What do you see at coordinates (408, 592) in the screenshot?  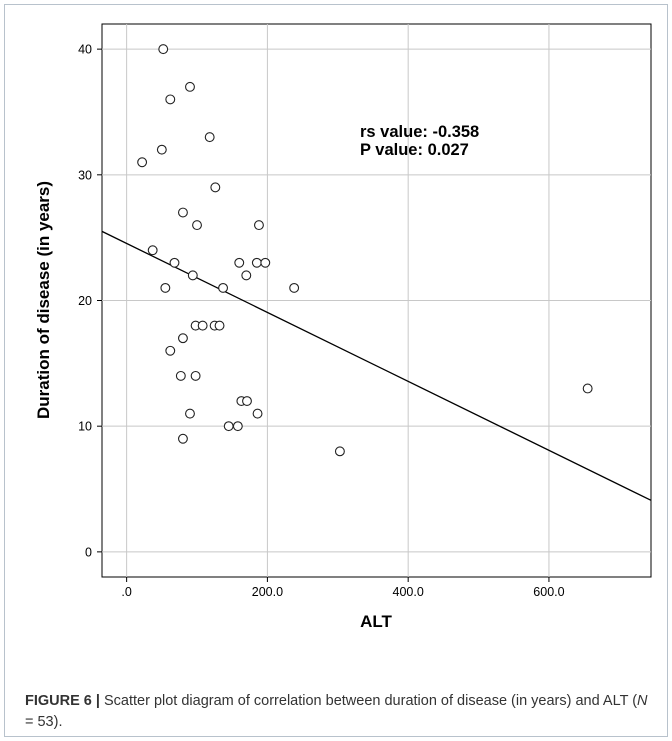 I see `x-tick-label: 400.0` at bounding box center [408, 592].